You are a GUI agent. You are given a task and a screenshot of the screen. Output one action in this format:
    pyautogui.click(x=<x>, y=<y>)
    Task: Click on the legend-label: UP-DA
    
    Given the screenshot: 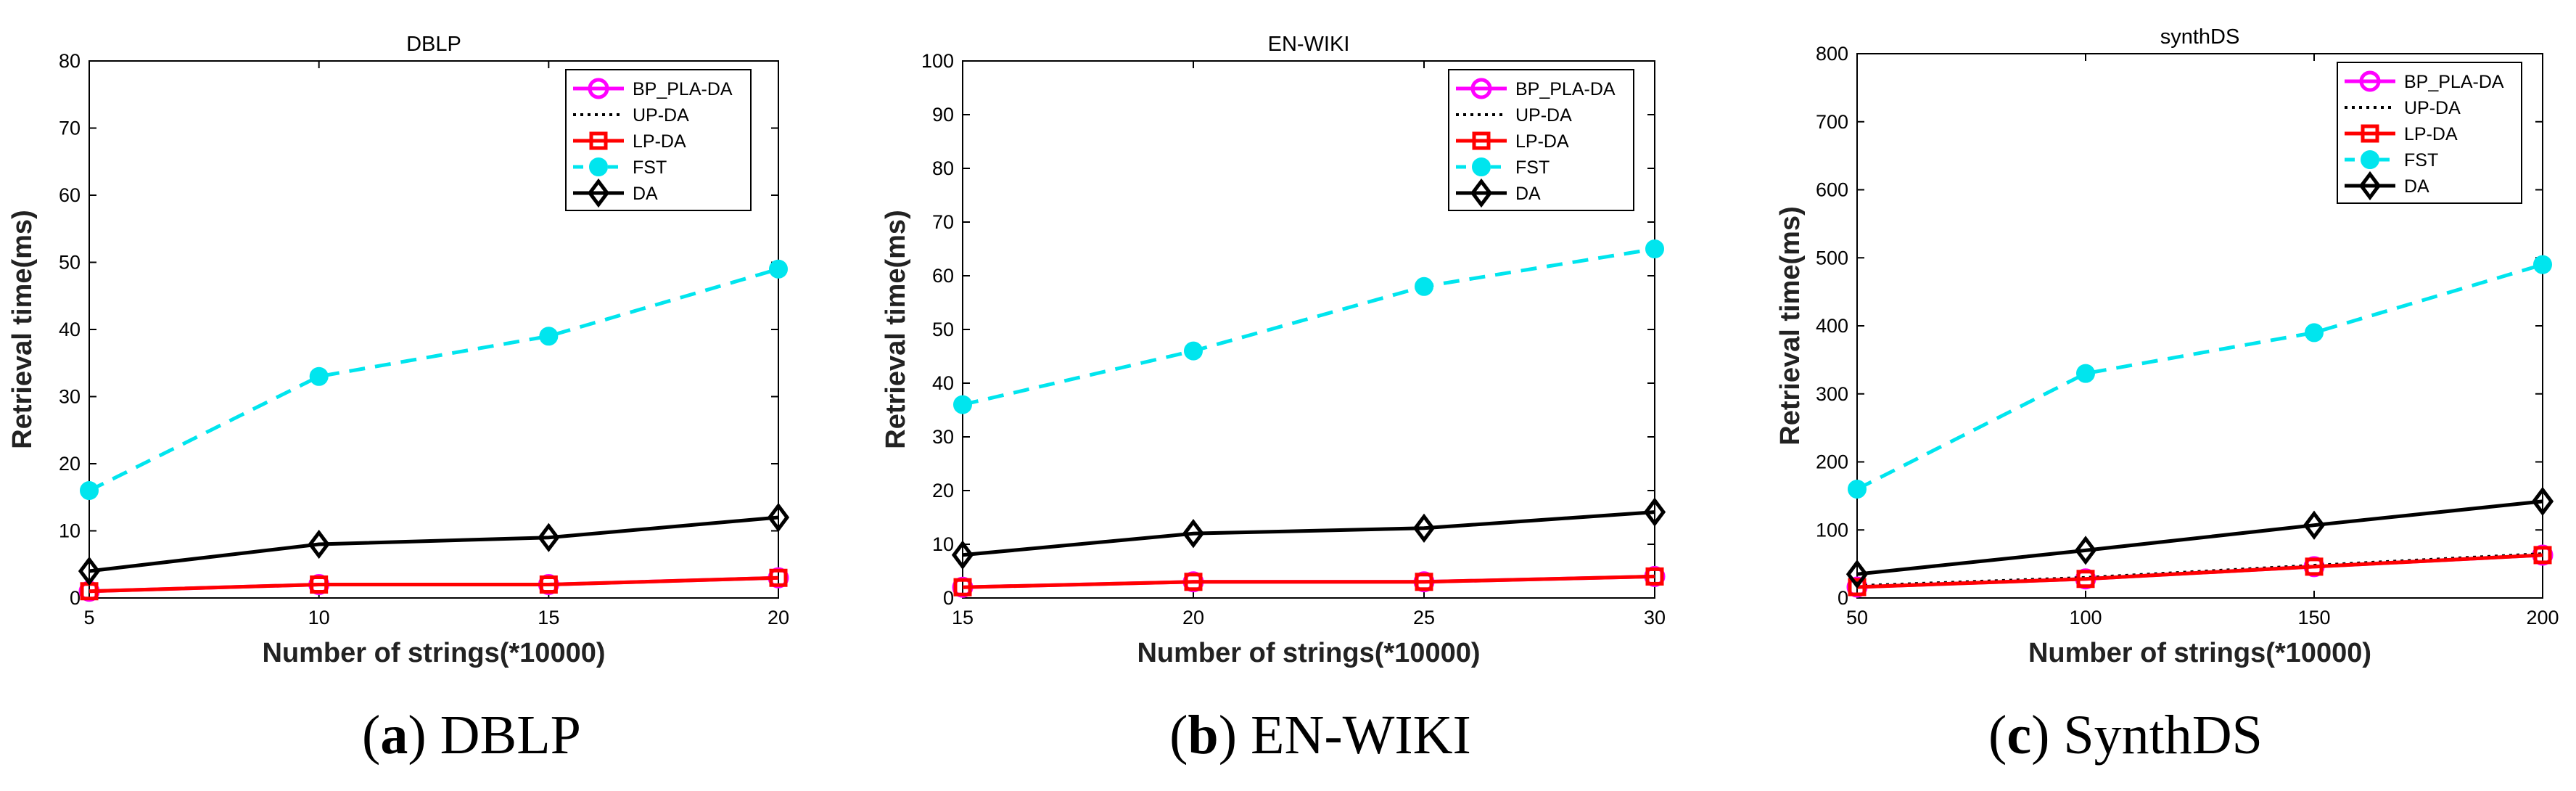 What is the action you would take?
    pyautogui.click(x=661, y=115)
    